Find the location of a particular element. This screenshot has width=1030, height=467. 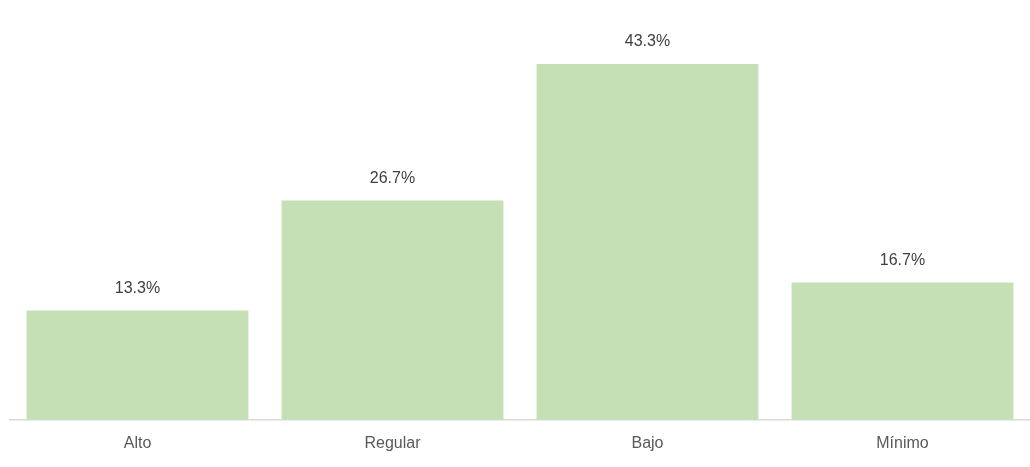

data-label: 43.3% is located at coordinates (647, 41).